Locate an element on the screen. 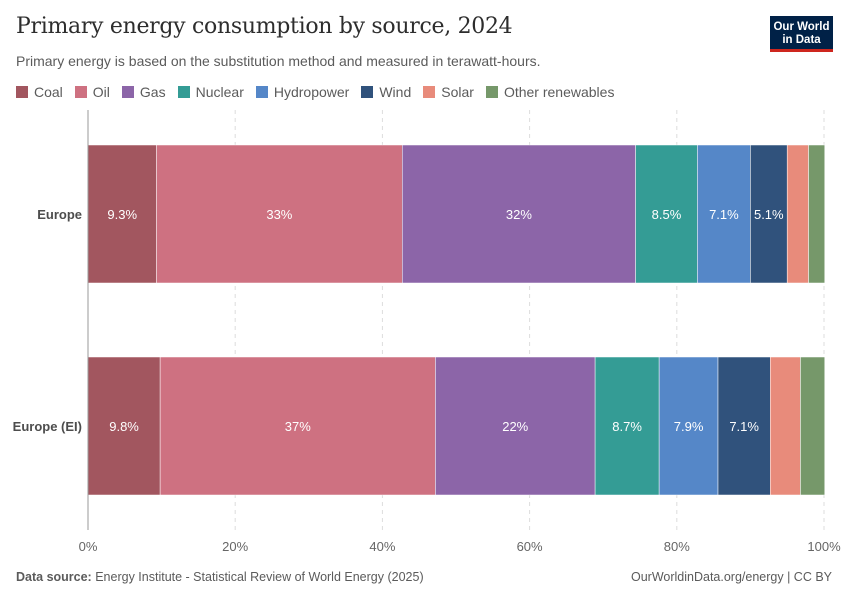  legend-label: Nuclear is located at coordinates (219, 92).